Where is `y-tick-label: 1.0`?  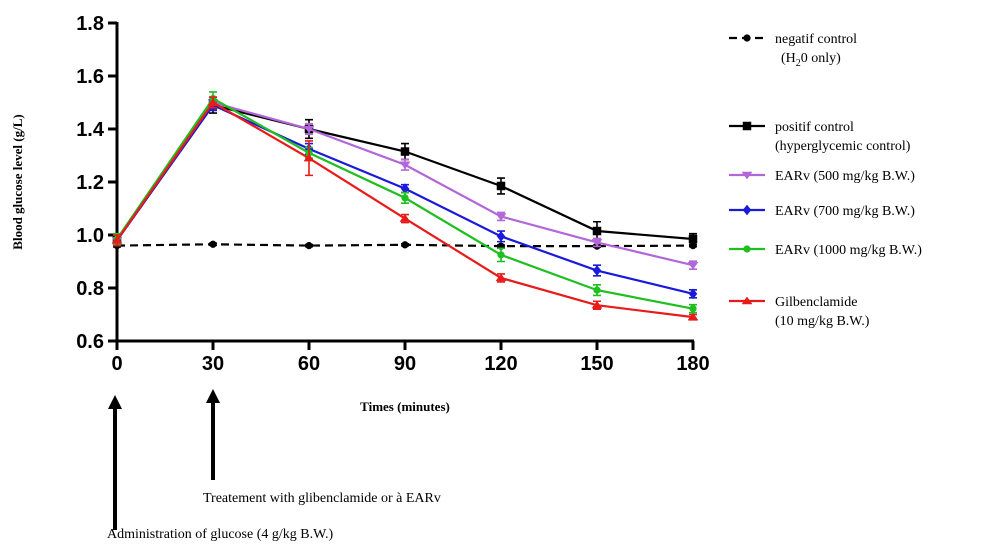
y-tick-label: 1.0 is located at coordinates (90, 236).